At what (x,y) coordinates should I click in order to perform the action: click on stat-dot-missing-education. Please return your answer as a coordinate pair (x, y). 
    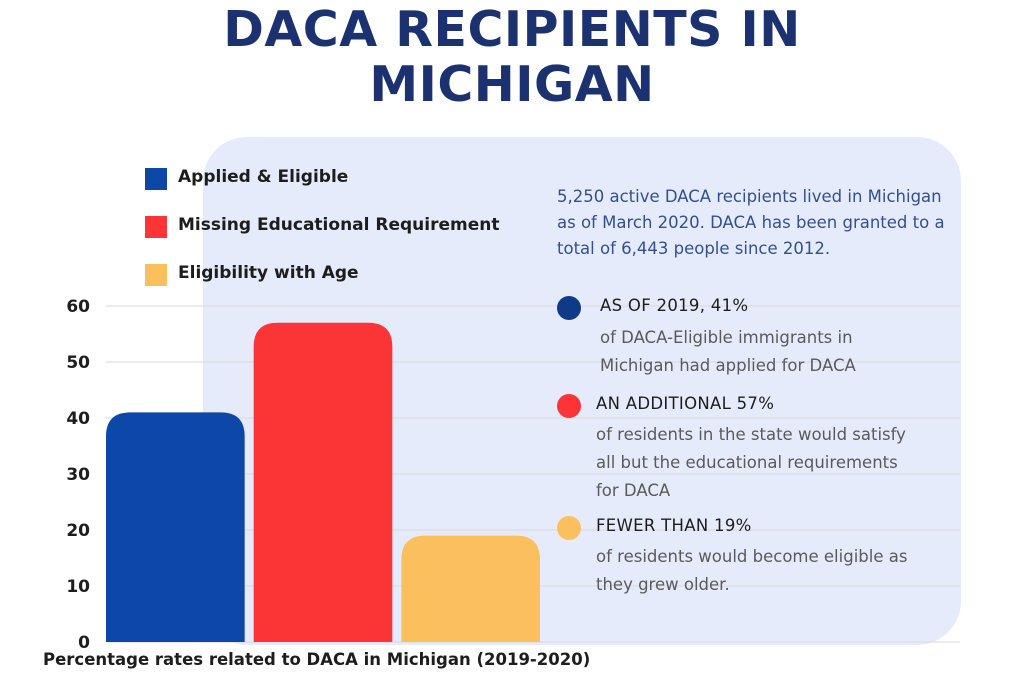
    Looking at the image, I should click on (569, 406).